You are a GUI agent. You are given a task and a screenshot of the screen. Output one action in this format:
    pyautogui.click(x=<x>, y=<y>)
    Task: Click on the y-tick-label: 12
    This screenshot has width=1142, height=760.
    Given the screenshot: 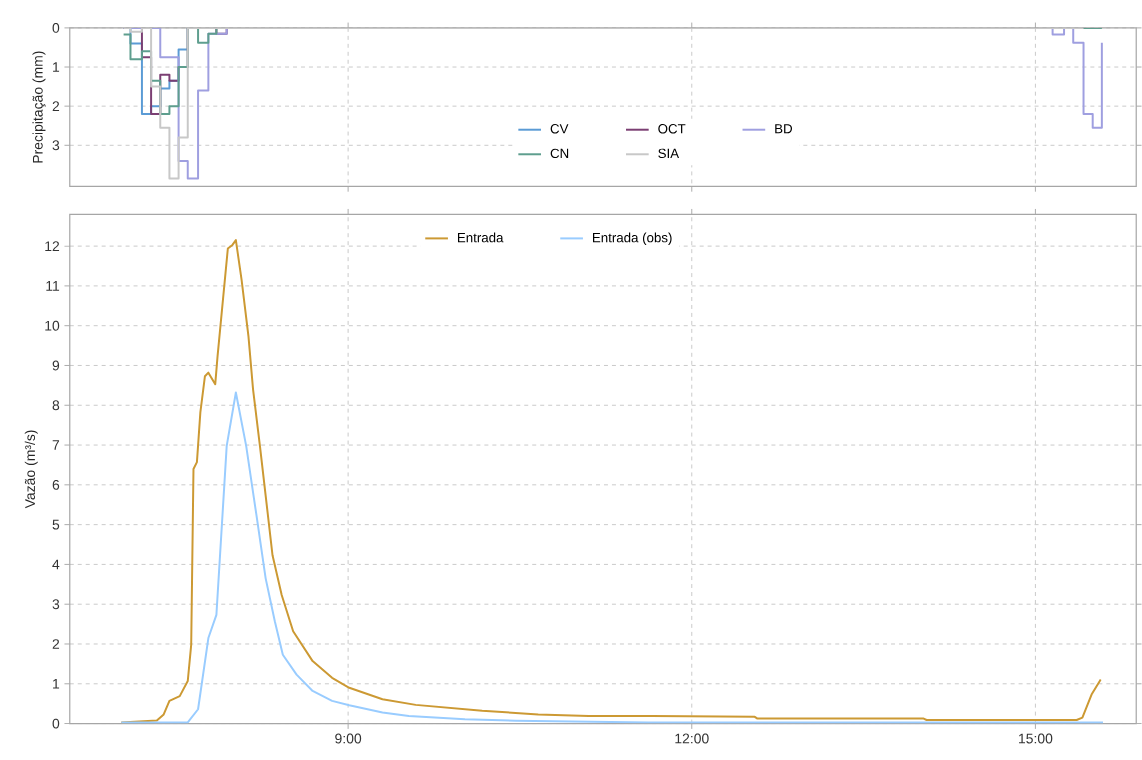 What is the action you would take?
    pyautogui.click(x=52, y=246)
    